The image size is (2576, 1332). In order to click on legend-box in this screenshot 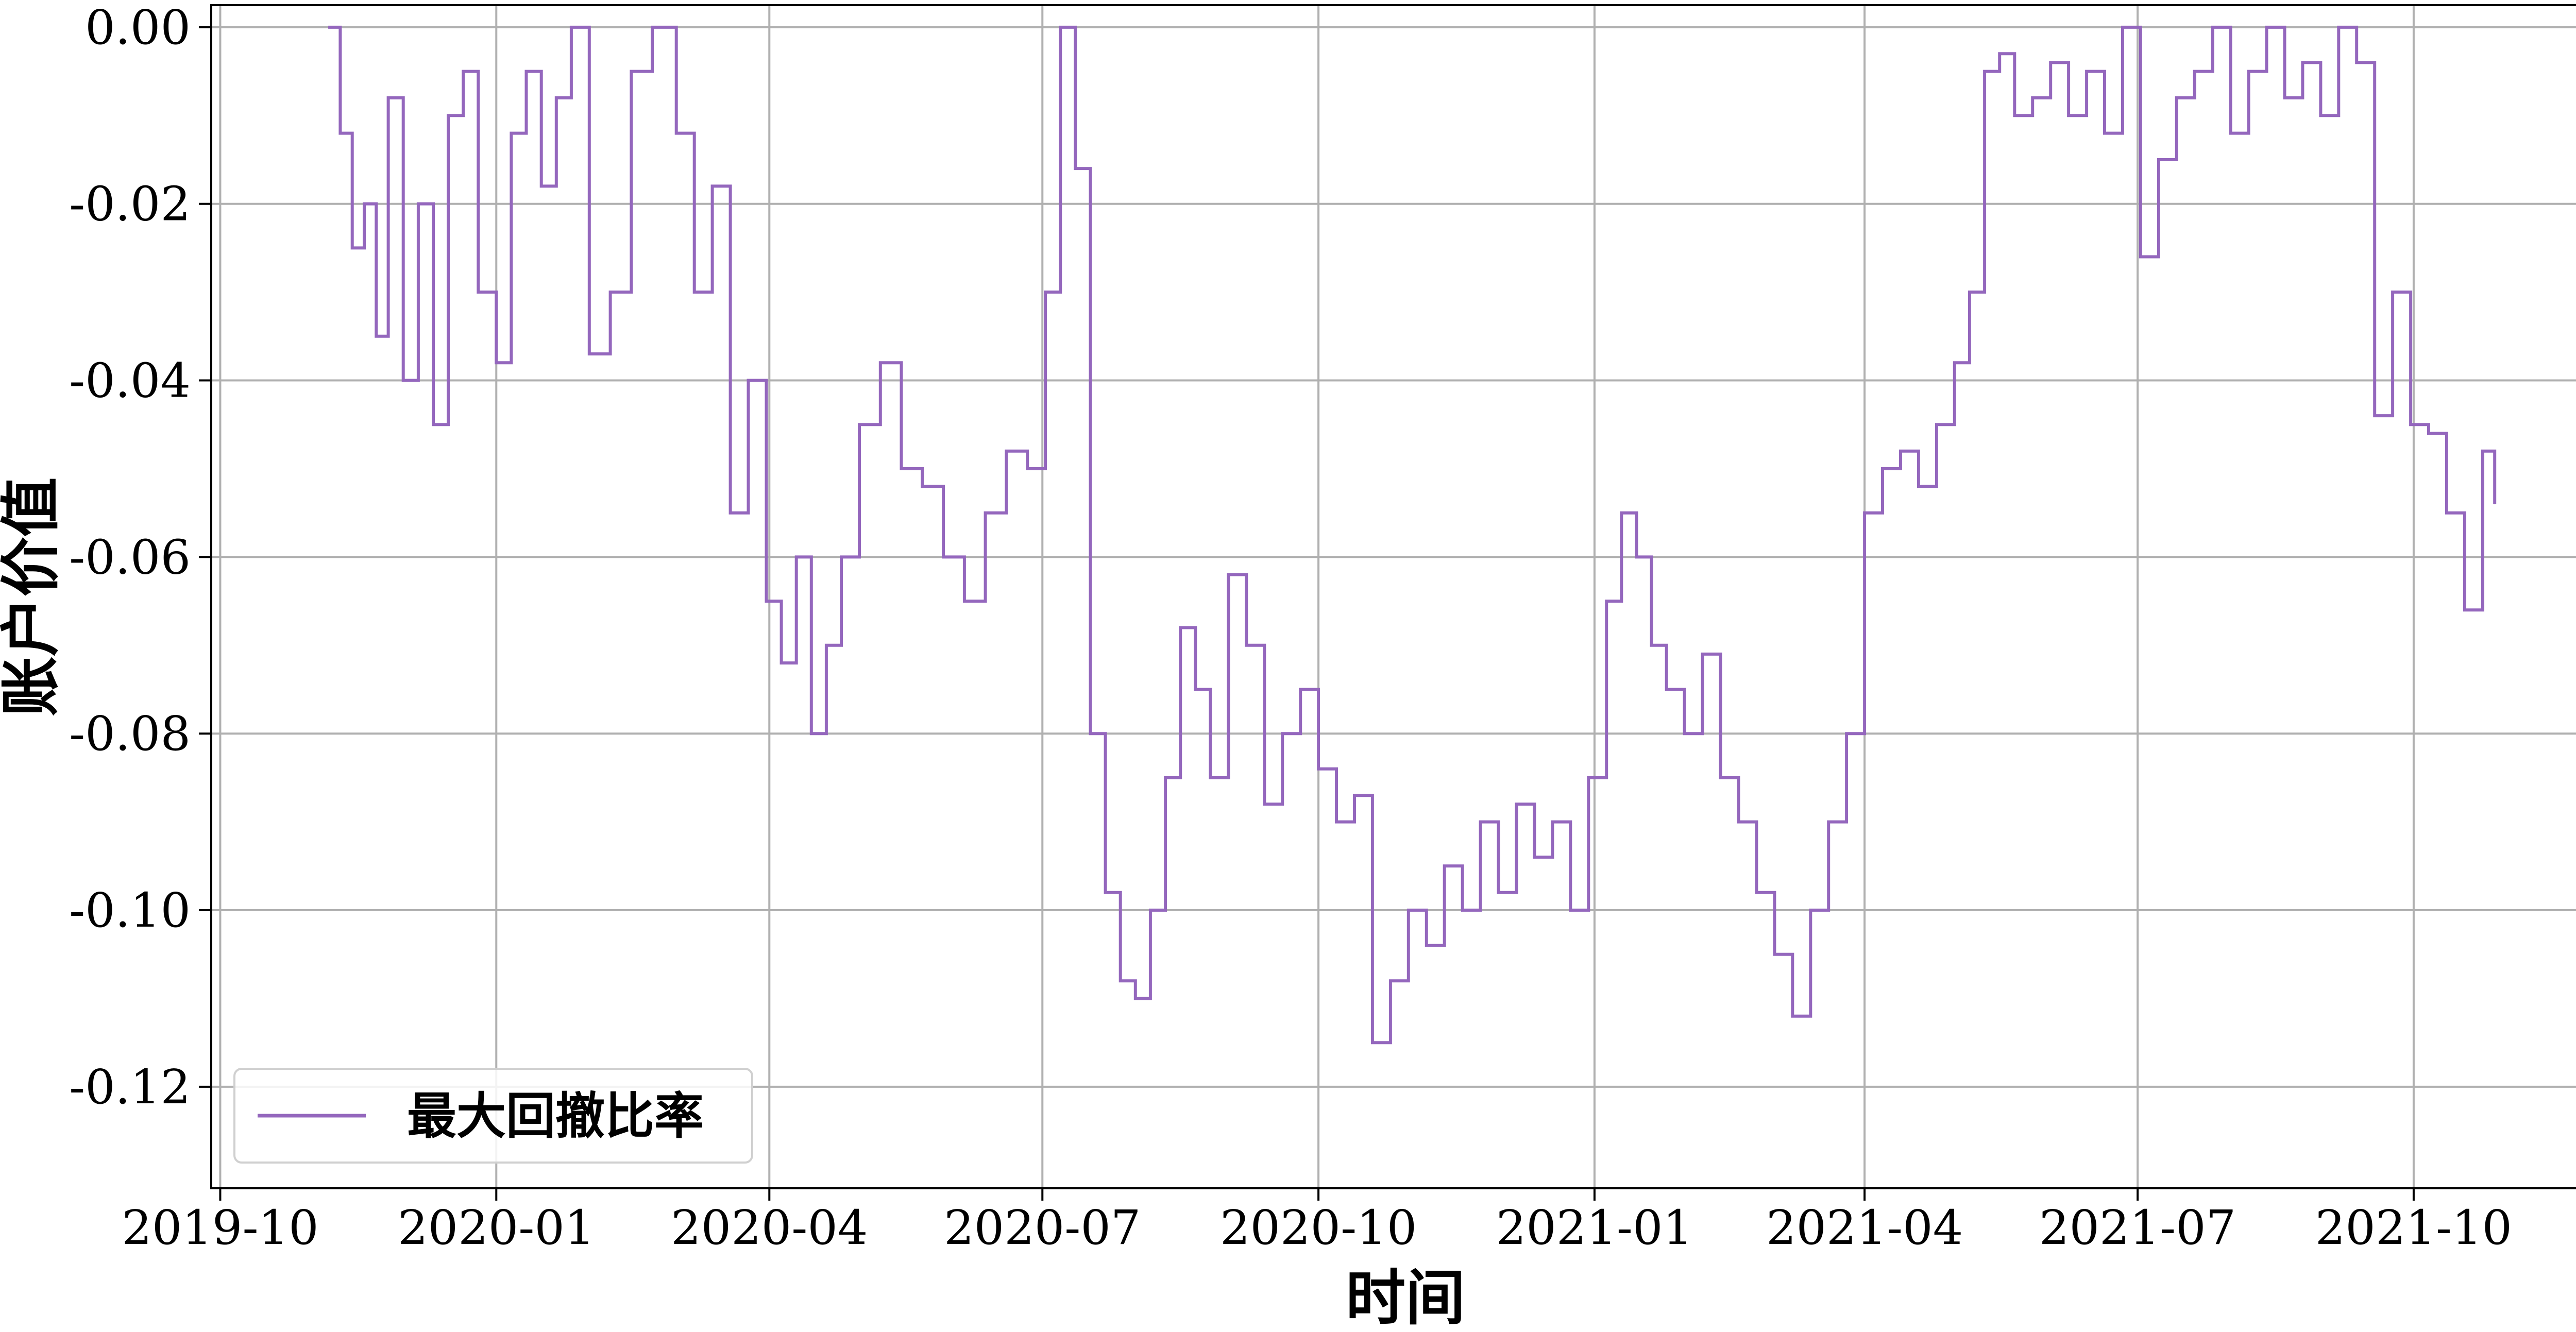, I will do `click(493, 1116)`.